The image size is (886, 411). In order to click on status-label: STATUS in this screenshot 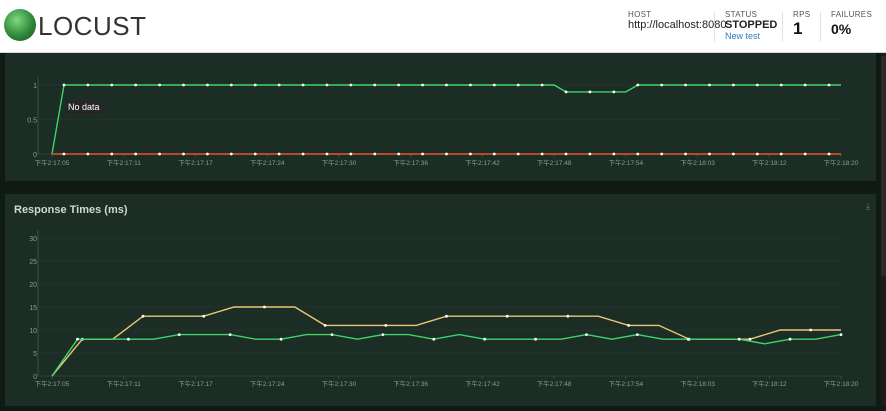, I will do `click(741, 14)`.